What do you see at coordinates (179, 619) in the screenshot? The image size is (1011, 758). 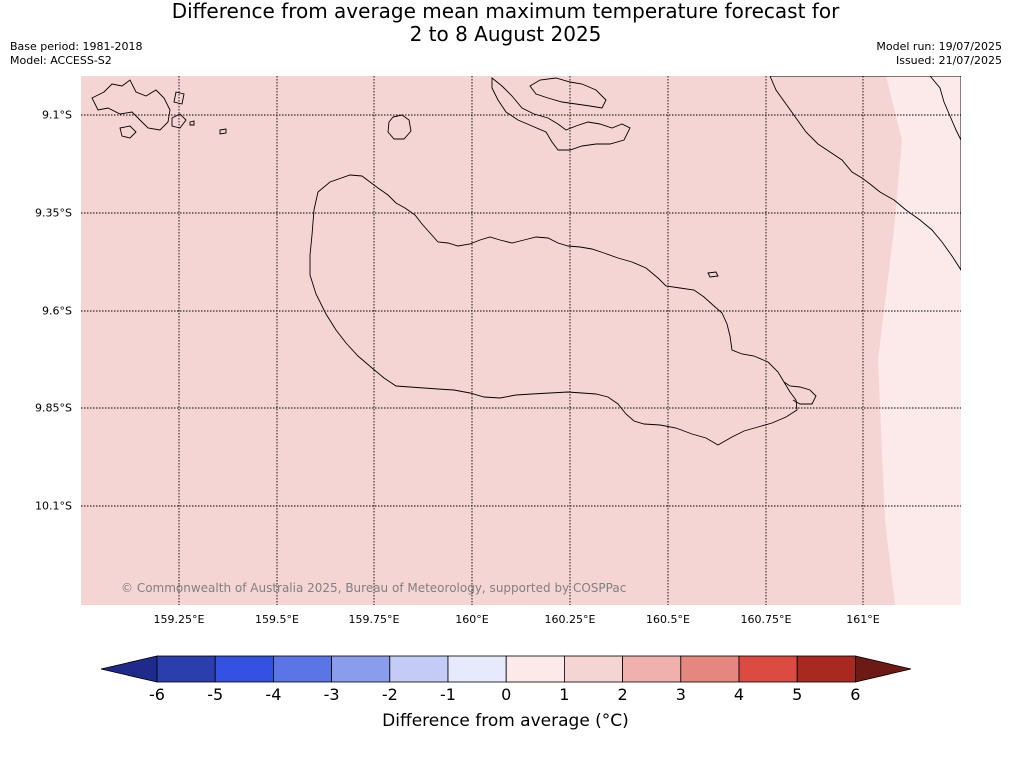 I see `lon-label: 159.25°E` at bounding box center [179, 619].